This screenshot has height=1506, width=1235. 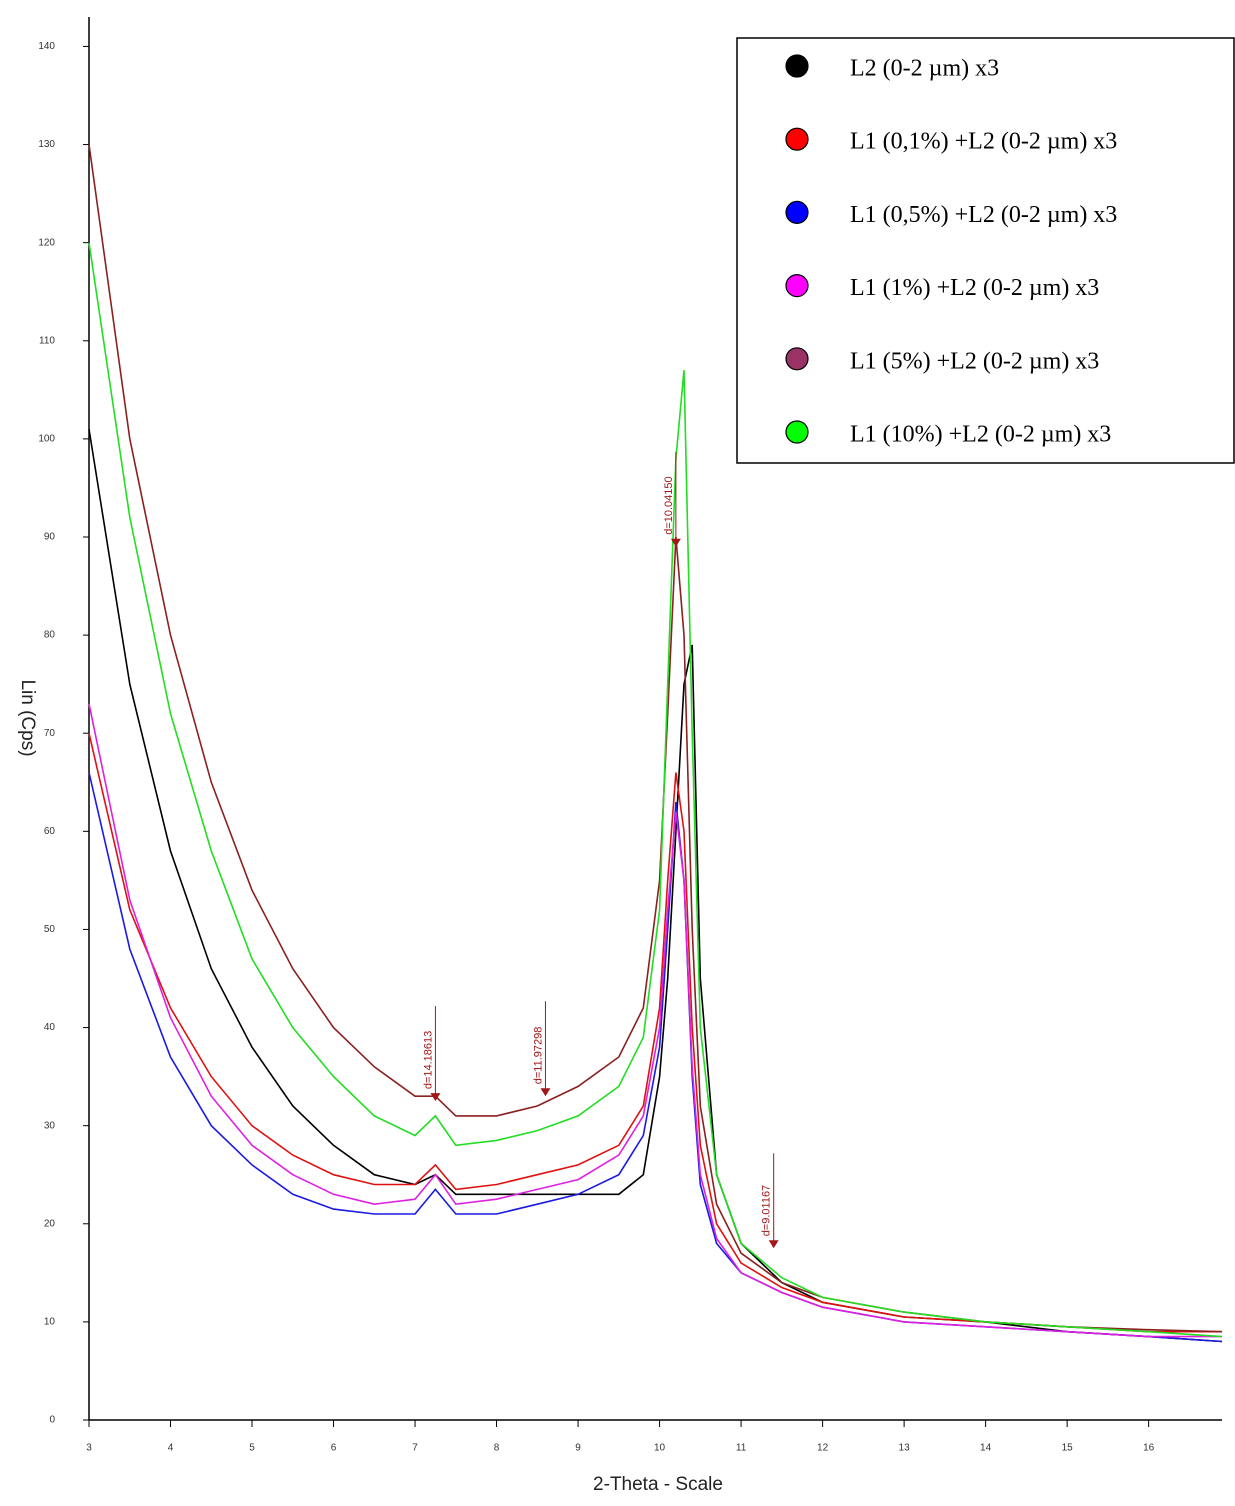 What do you see at coordinates (497, 1448) in the screenshot?
I see `x-tick-label: 8` at bounding box center [497, 1448].